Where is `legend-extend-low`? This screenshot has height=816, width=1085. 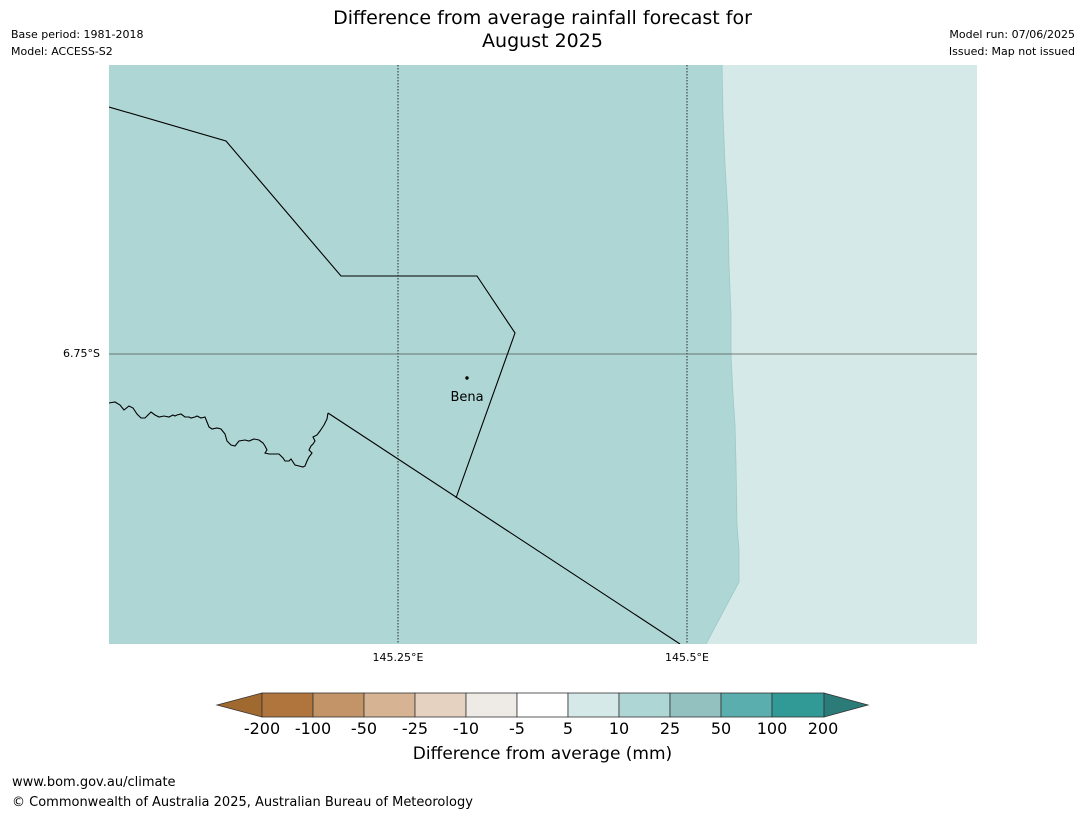
legend-extend-low is located at coordinates (239, 705).